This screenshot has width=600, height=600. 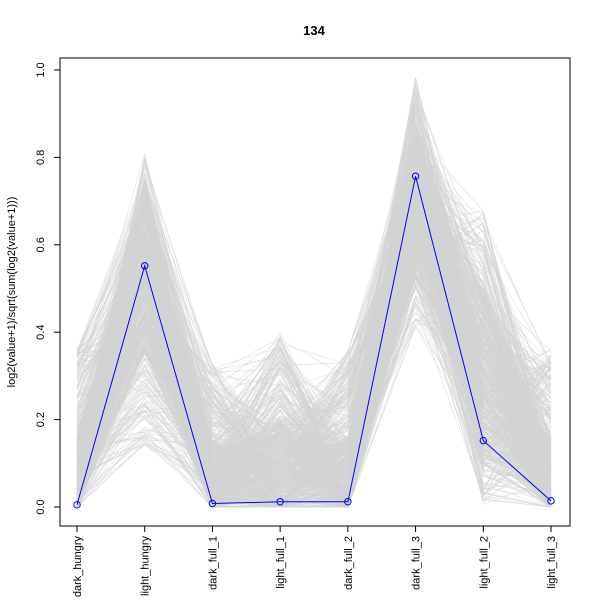 I want to click on x-tick-label-light_full_1: light_full_1, so click(x=281, y=562).